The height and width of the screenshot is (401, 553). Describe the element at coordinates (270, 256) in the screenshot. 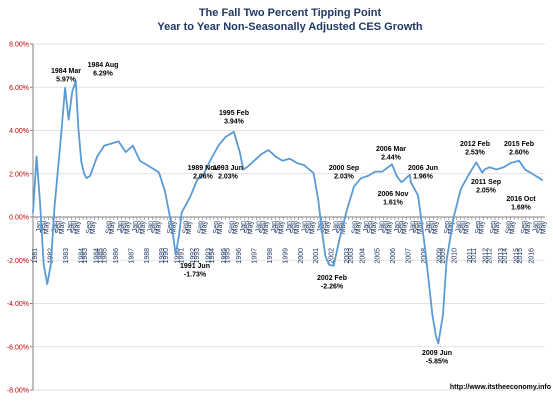

I see `x-tick-label: 1998` at that location.